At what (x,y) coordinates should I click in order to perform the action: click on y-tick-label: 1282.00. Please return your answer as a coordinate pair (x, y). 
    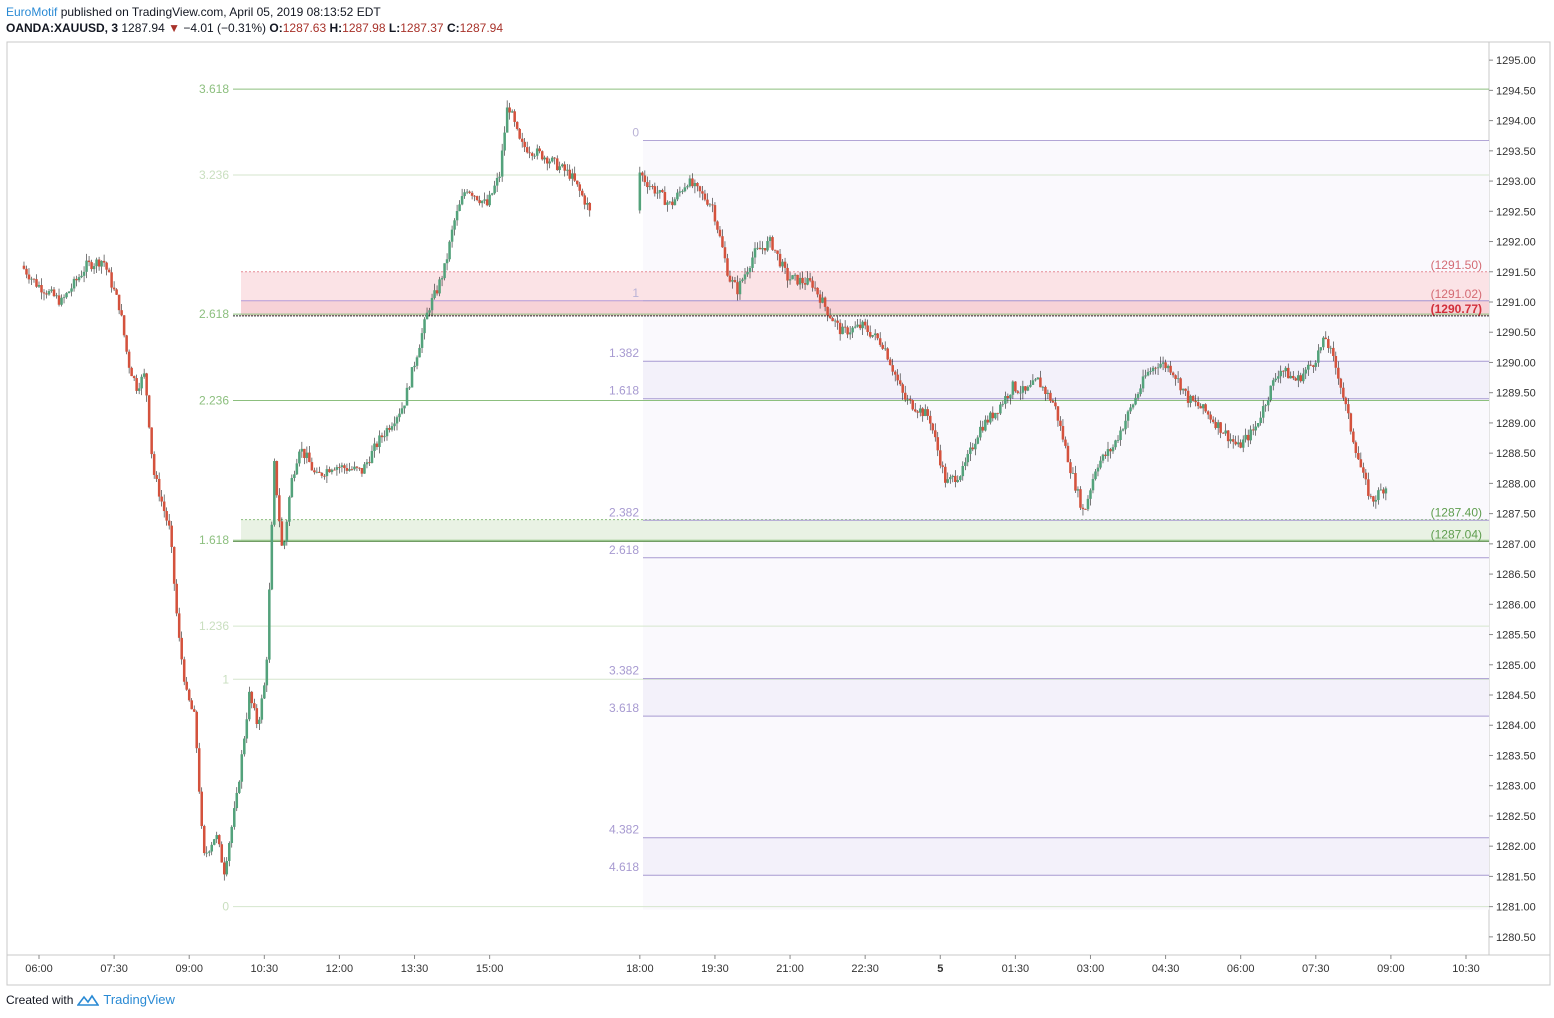
    Looking at the image, I should click on (1516, 847).